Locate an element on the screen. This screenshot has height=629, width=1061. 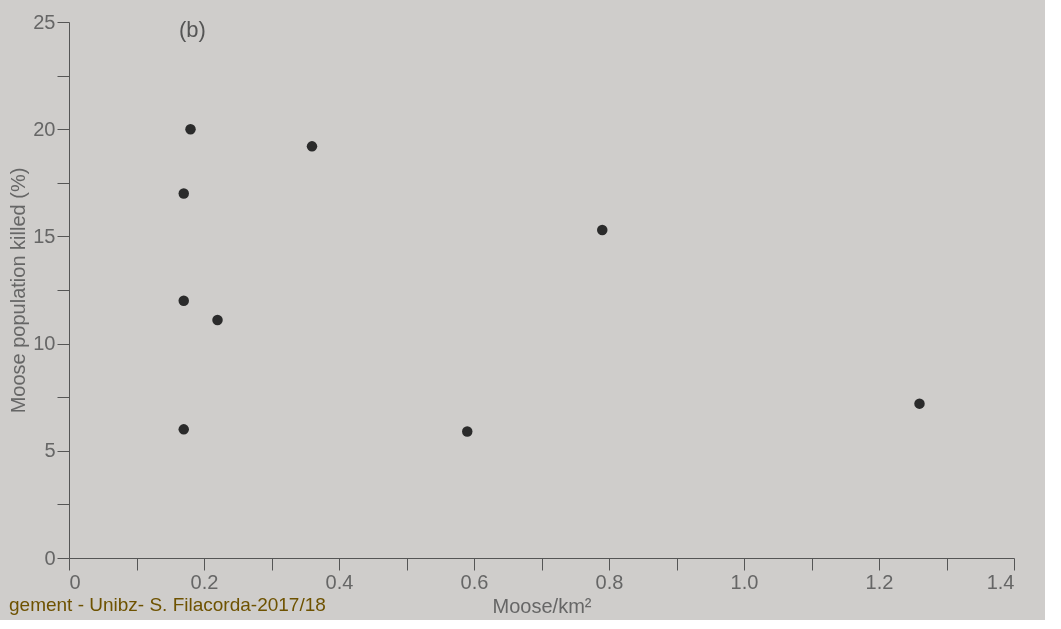
y-axis-title: Moose population killed (%) is located at coordinates (18, 290).